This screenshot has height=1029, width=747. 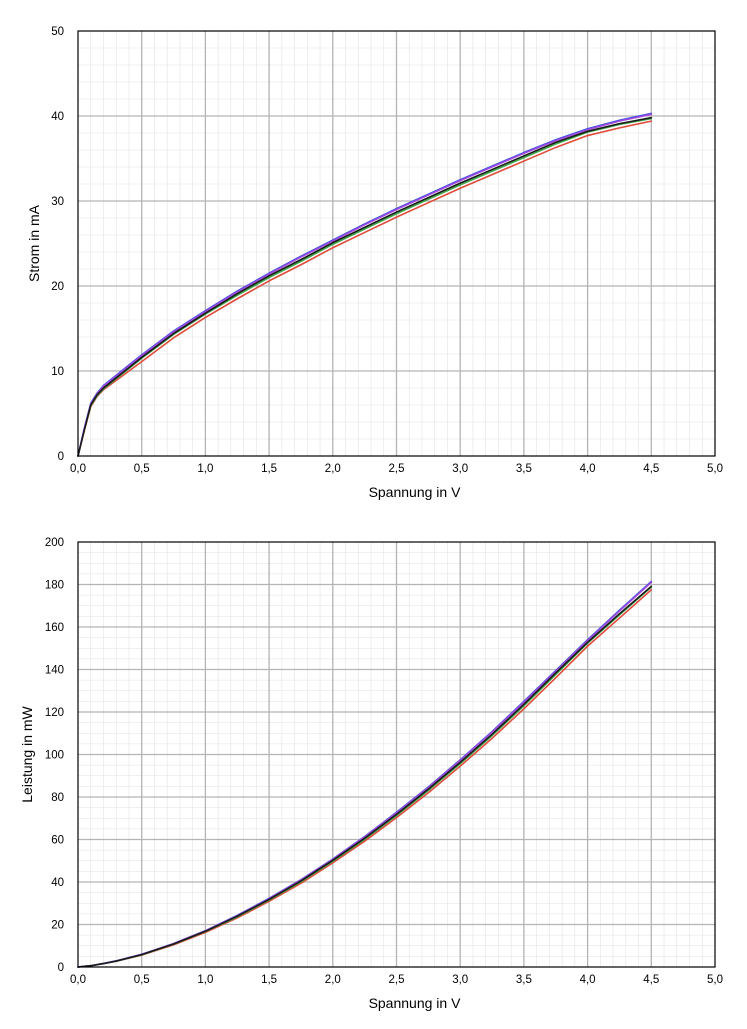 I want to click on y-tick-label: 100, so click(x=54, y=756).